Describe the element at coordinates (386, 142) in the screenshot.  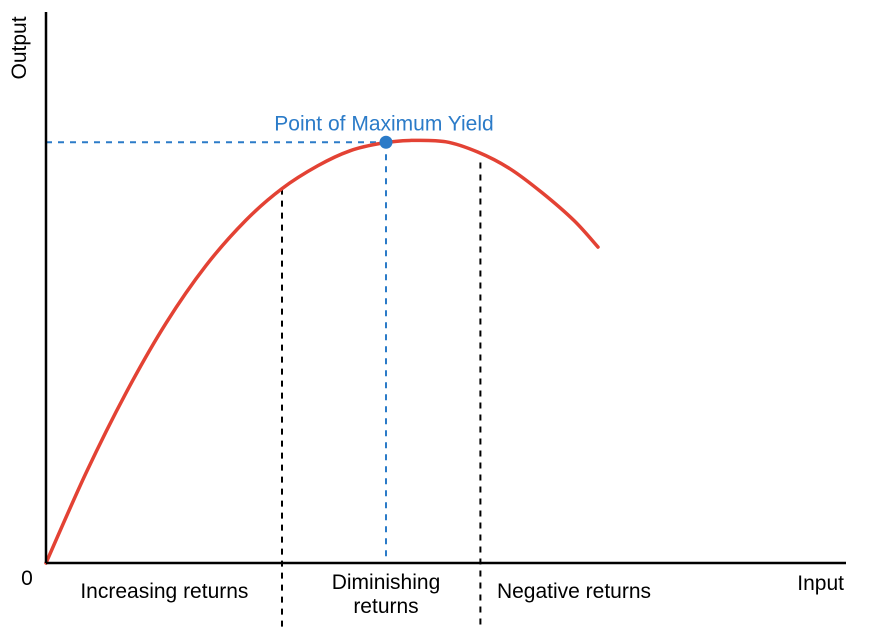
I see `max-yield-point` at that location.